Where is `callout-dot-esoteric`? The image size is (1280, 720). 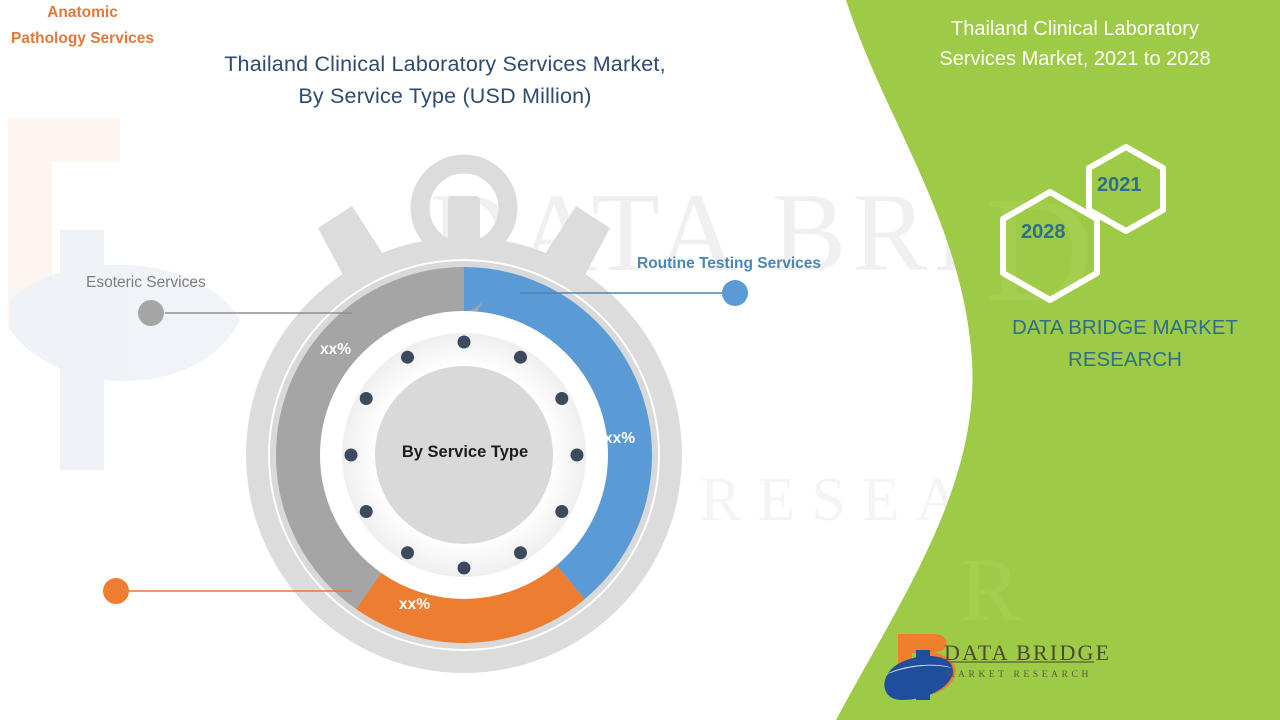
callout-dot-esoteric is located at coordinates (151, 313).